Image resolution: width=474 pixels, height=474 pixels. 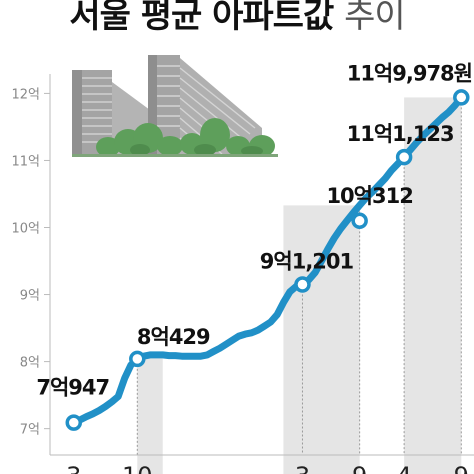 What do you see at coordinates (72, 388) in the screenshot?
I see `data-label-1: 7억947` at bounding box center [72, 388].